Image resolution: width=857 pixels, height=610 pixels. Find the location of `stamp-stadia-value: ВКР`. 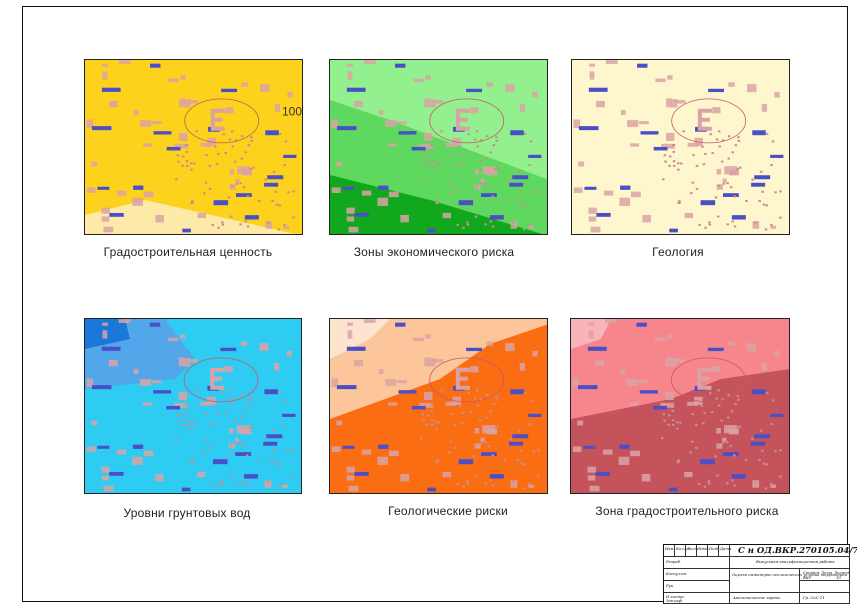

stamp-stadia-value: ВКР is located at coordinates (807, 577).